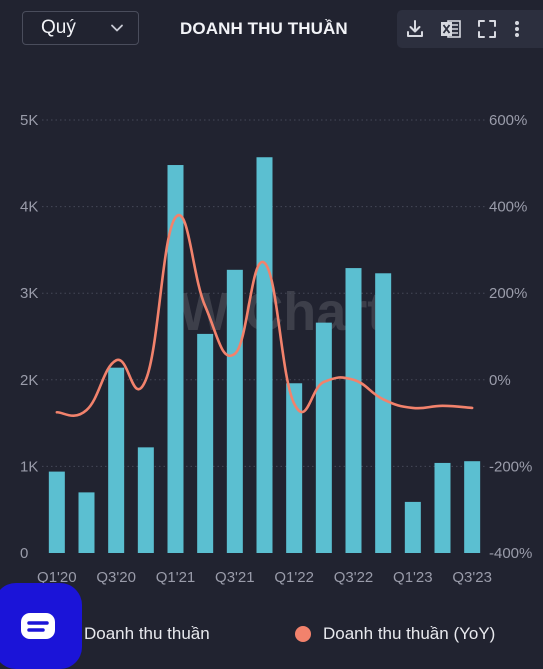  What do you see at coordinates (38, 626) in the screenshot?
I see `chat-icon` at bounding box center [38, 626].